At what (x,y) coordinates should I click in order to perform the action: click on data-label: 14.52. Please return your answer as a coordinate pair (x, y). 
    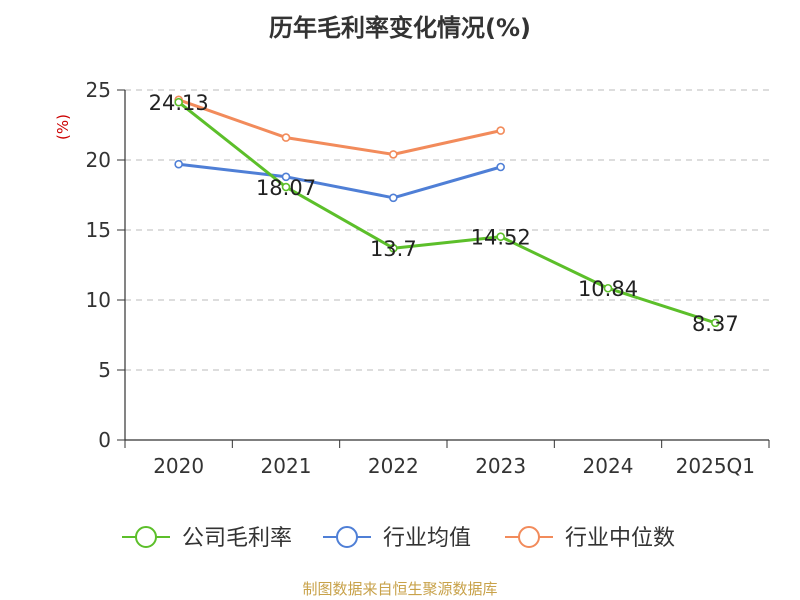
    Looking at the image, I should click on (501, 238).